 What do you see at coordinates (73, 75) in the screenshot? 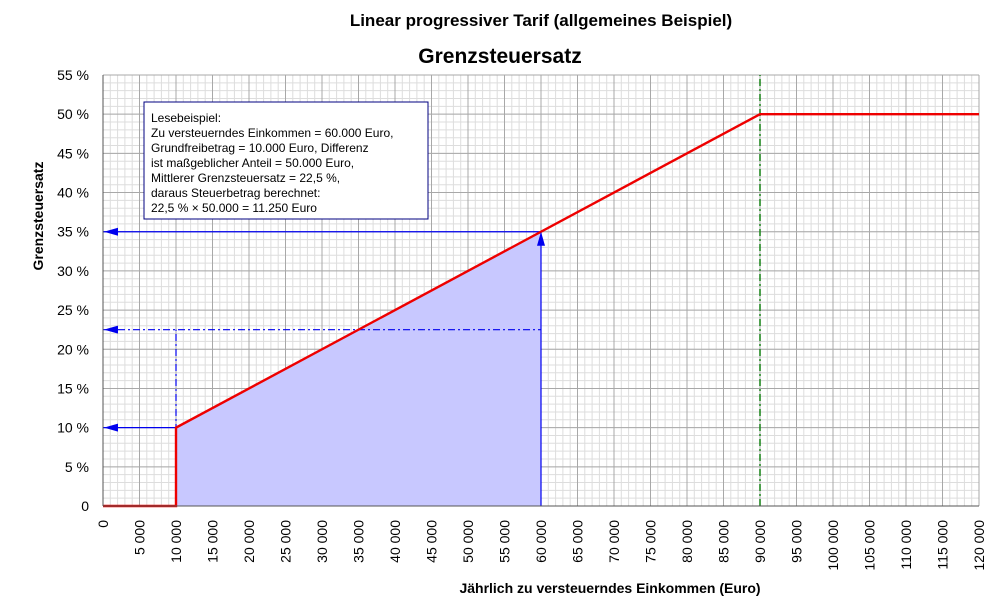
I see `y-tick-label: 55 %` at bounding box center [73, 75].